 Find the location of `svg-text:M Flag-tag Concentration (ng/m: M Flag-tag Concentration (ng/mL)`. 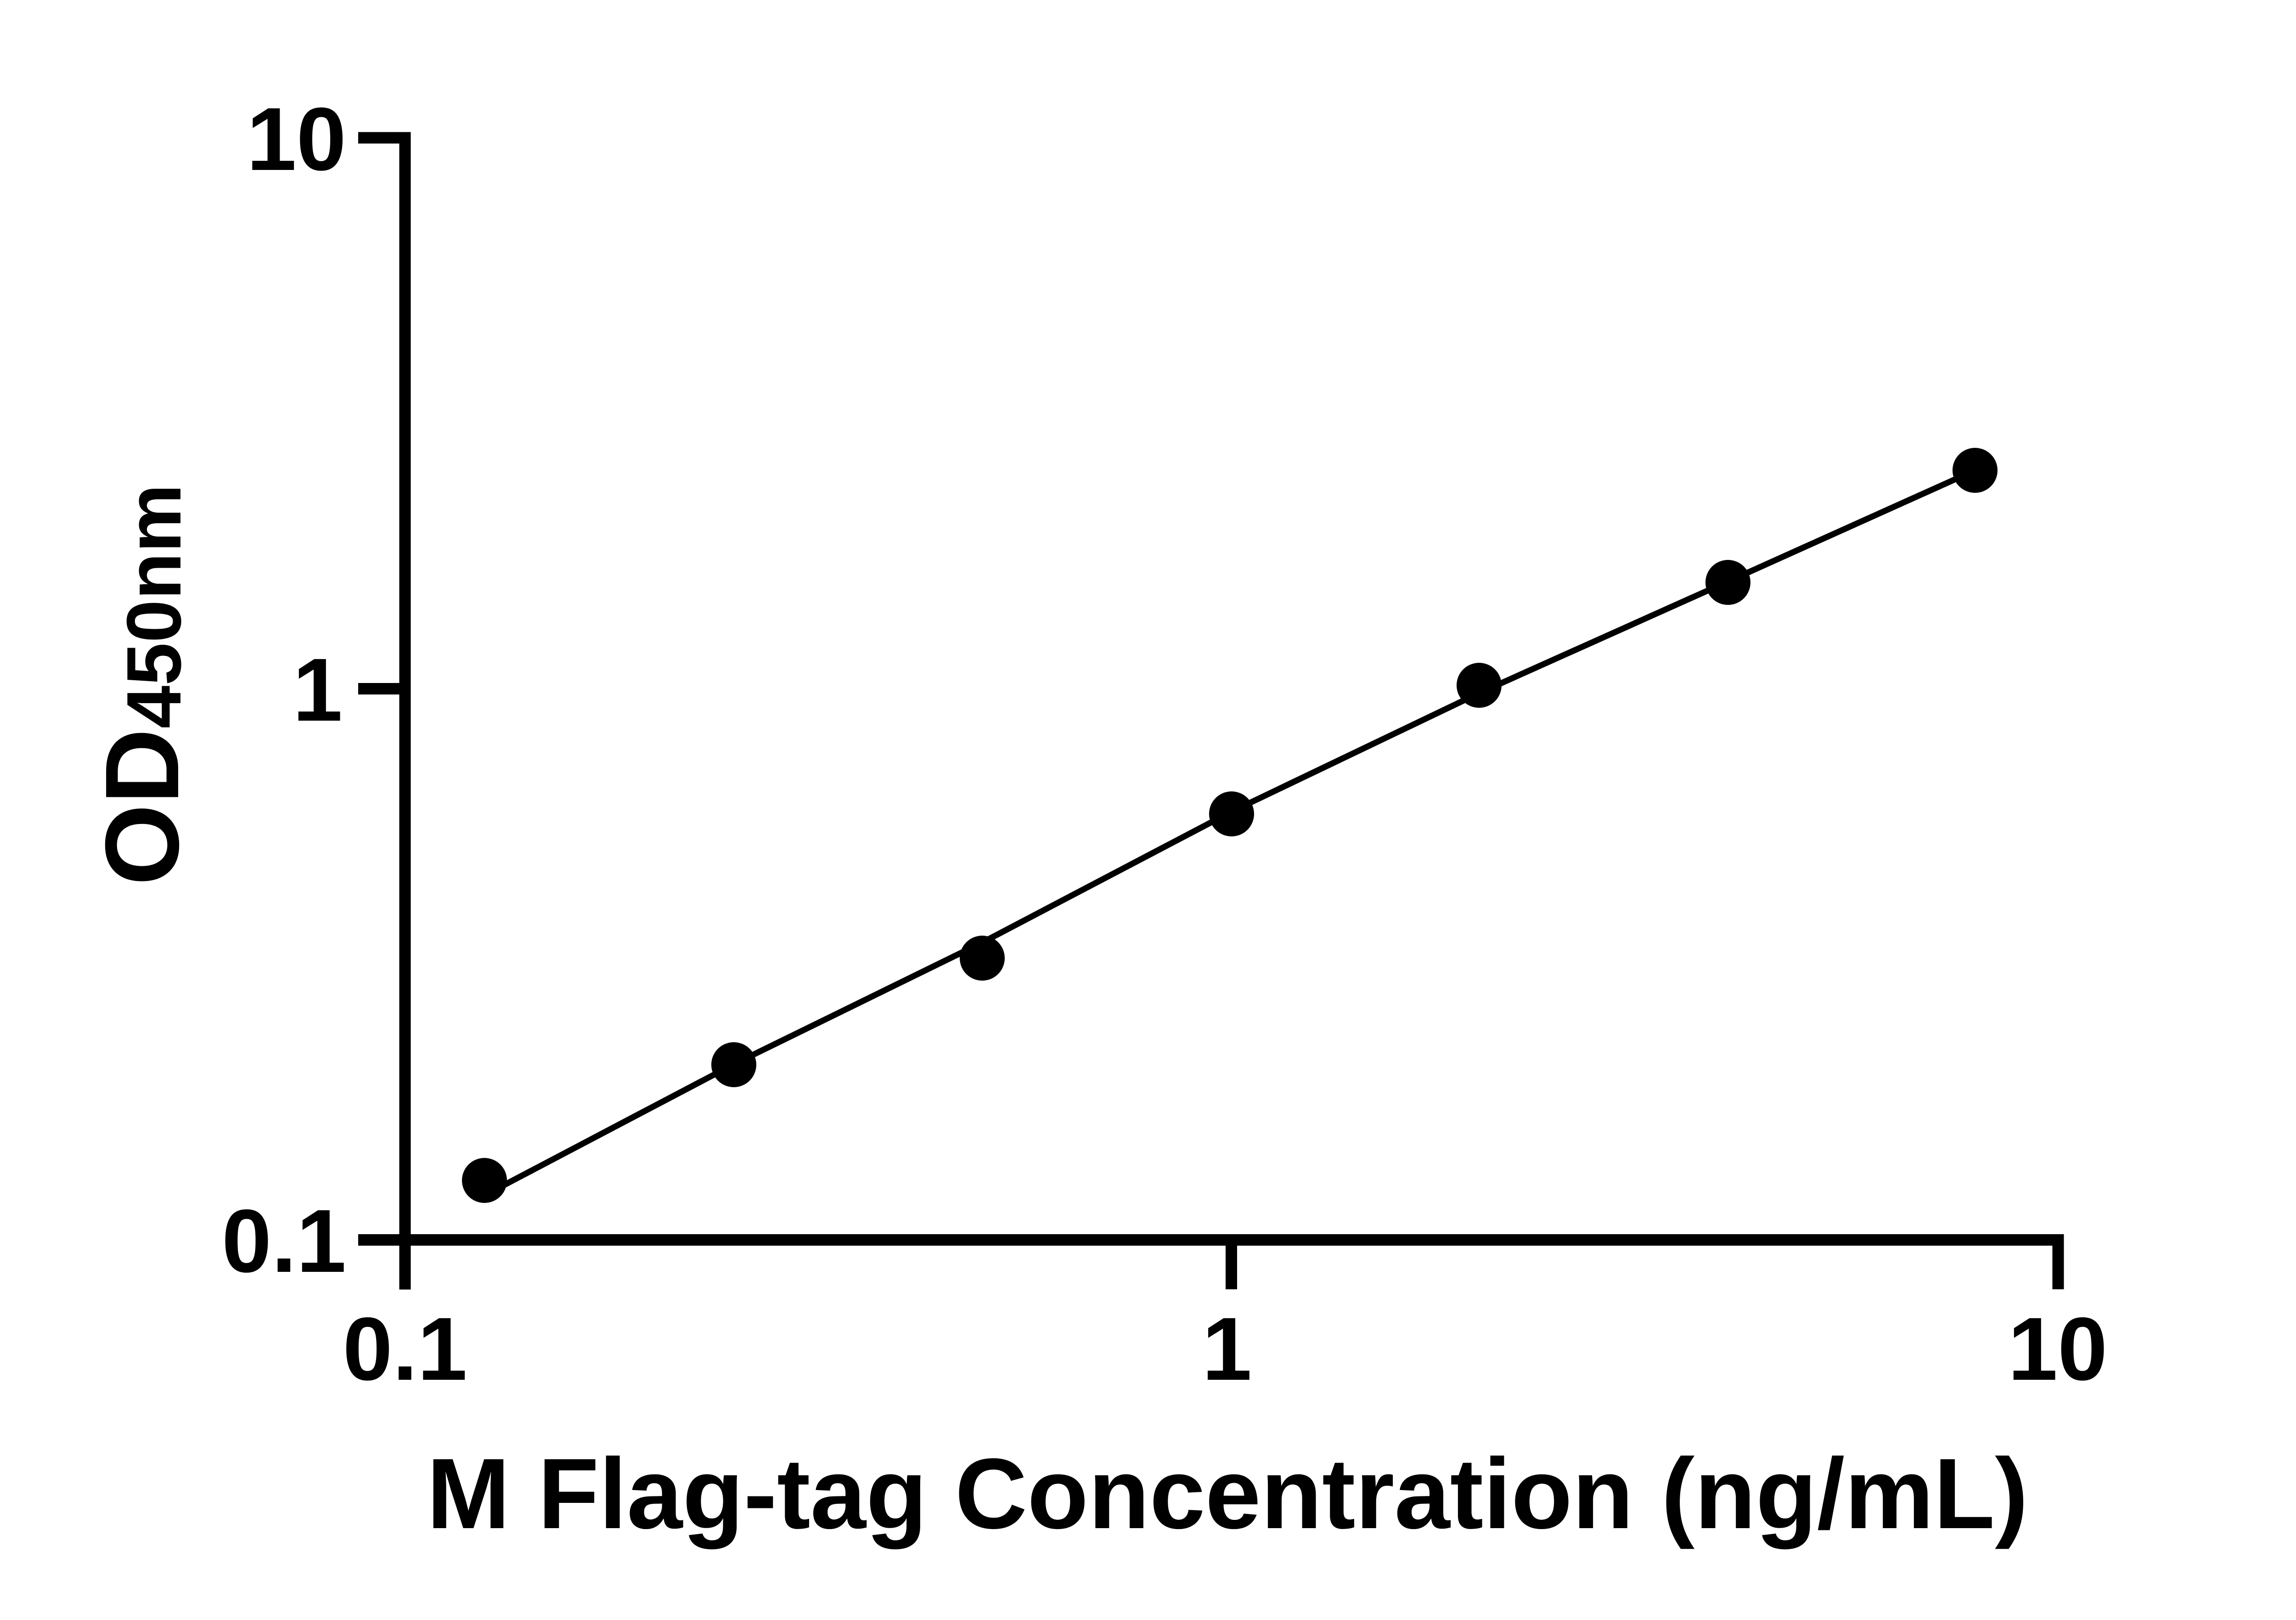

svg-text:M Flag-tag Concentration (ng/m: M Flag-tag Concentration (ng/mL) is located at coordinates (1227, 1494).